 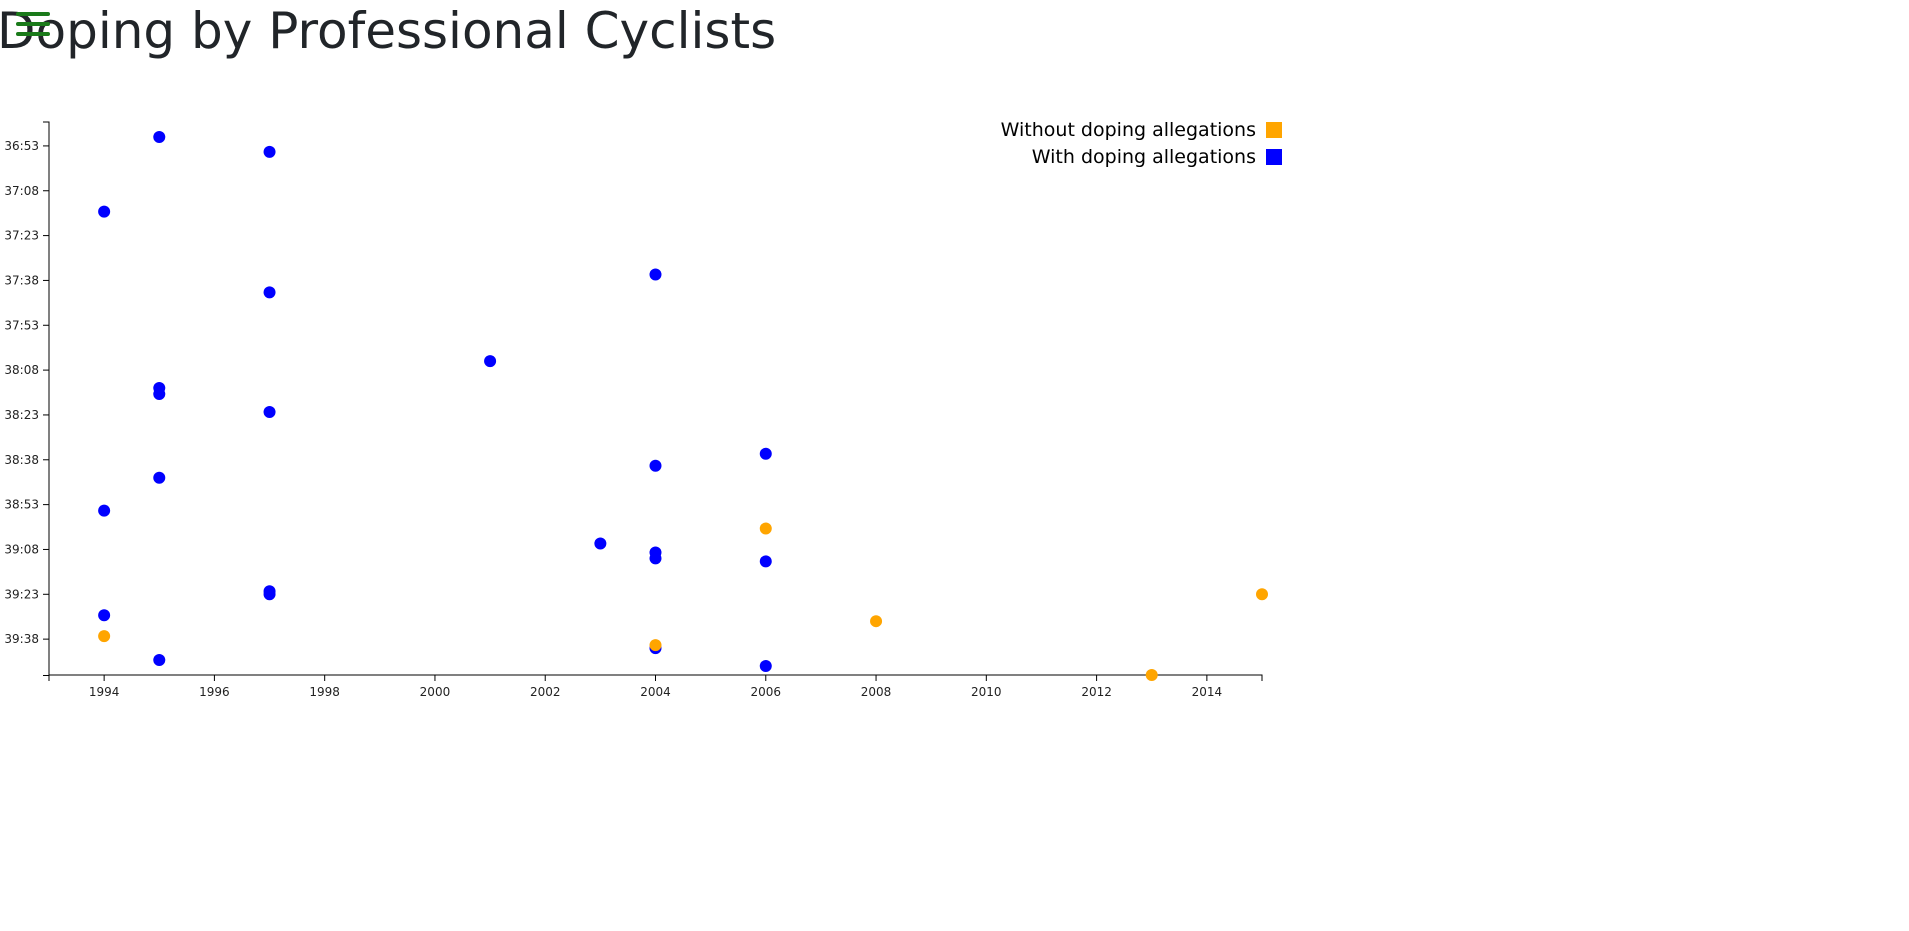 What do you see at coordinates (21, 370) in the screenshot?
I see `y-tick-label: 38:08` at bounding box center [21, 370].